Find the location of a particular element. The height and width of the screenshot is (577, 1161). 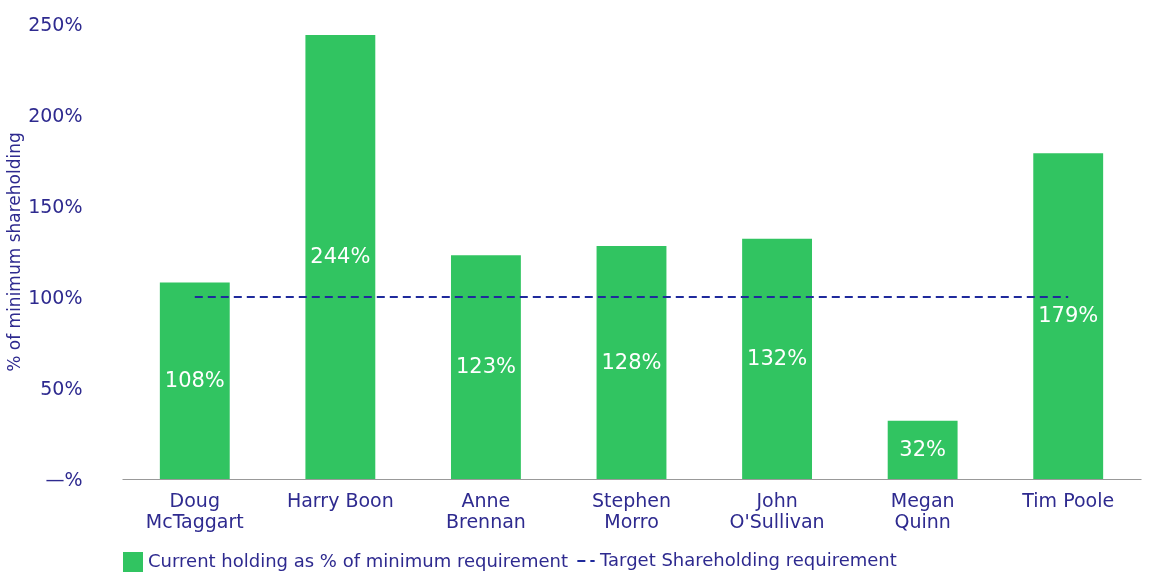

data-label: 179% is located at coordinates (1068, 315).